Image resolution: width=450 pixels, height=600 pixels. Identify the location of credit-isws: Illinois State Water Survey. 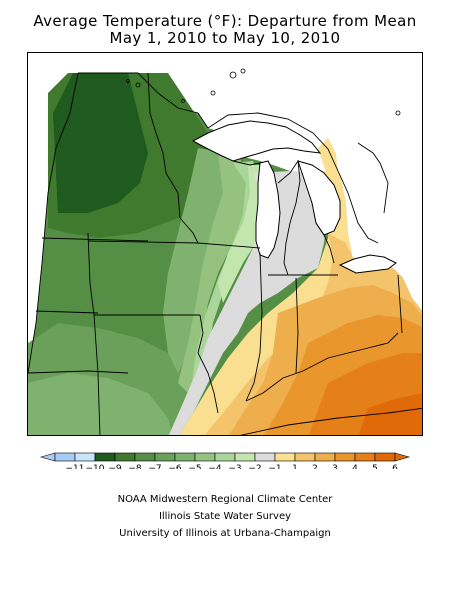
(225, 516).